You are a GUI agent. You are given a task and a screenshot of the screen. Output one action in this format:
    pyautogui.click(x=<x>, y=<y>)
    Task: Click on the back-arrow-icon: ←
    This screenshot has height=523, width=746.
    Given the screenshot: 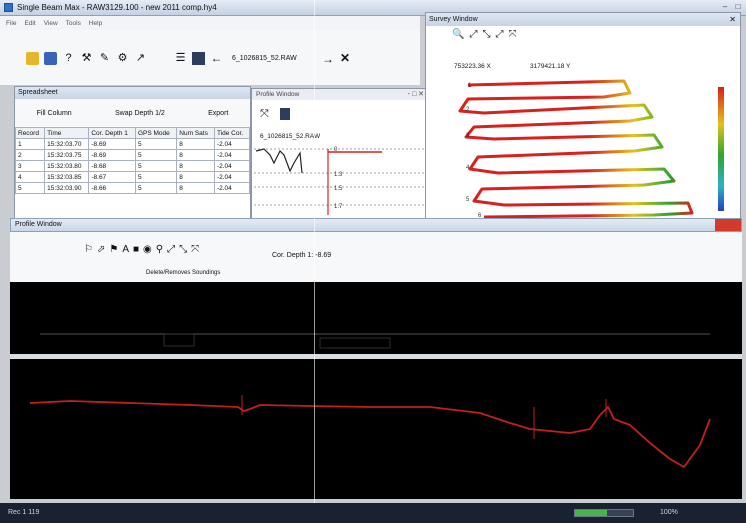 What is the action you would take?
    pyautogui.click(x=216, y=58)
    